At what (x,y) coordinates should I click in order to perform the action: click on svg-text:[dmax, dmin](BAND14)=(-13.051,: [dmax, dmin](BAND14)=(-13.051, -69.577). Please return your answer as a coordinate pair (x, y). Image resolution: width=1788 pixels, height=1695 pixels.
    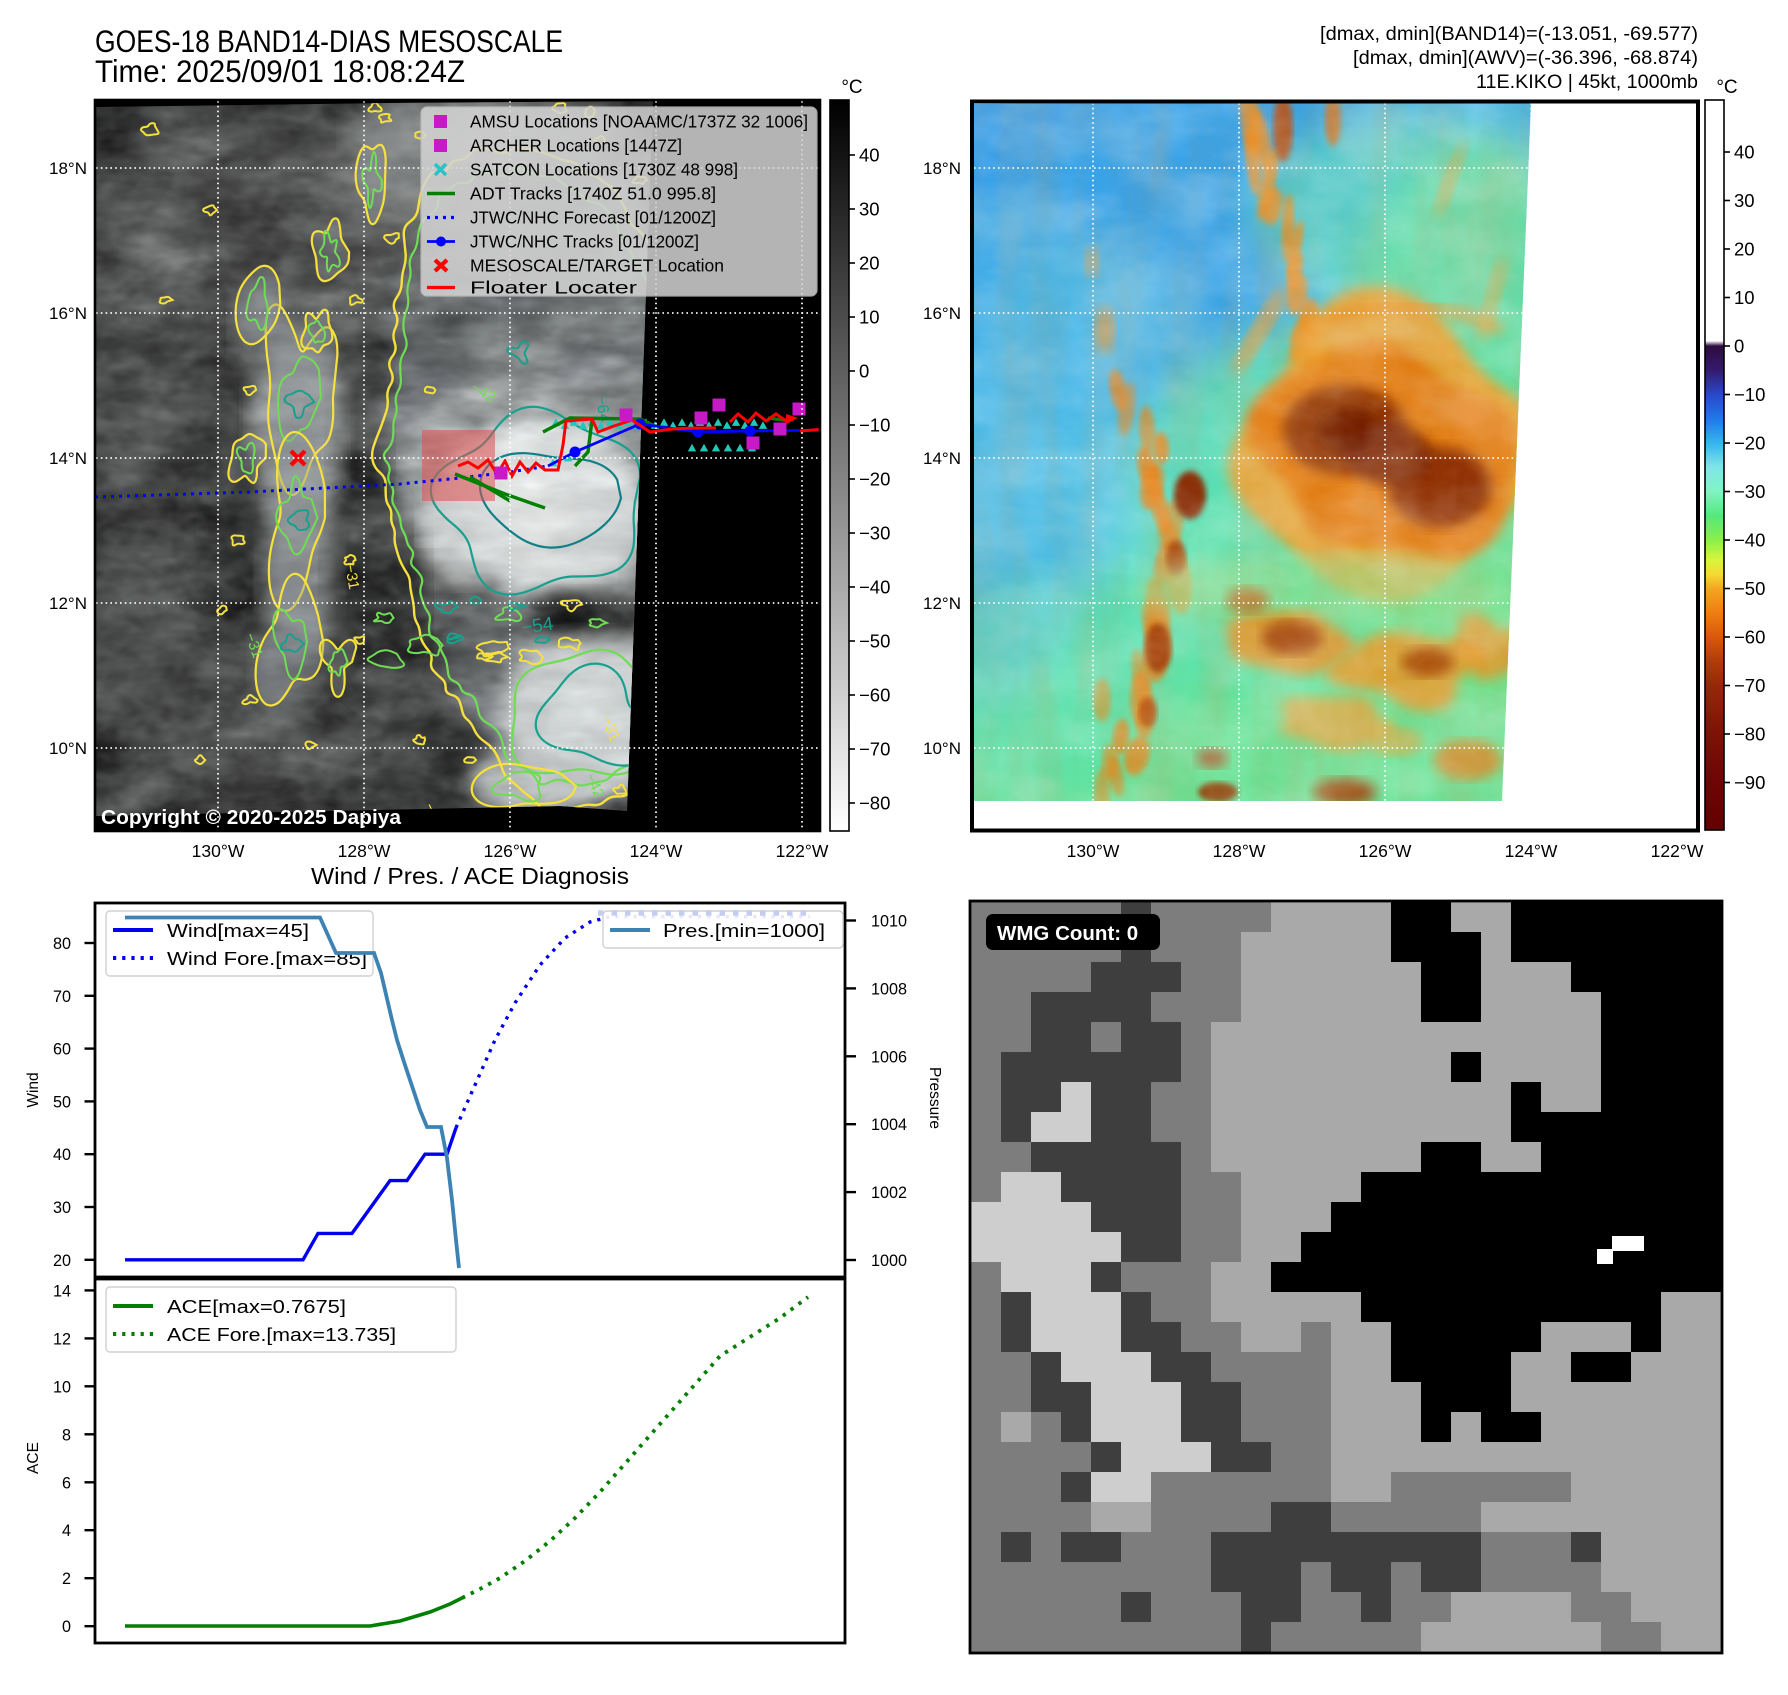
    Looking at the image, I should click on (1509, 34).